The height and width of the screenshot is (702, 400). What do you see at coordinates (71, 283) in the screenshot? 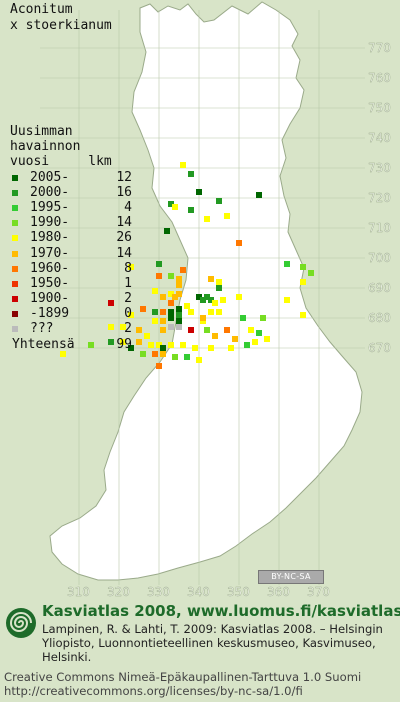
I see `legend-row: 1950- 1` at bounding box center [71, 283].